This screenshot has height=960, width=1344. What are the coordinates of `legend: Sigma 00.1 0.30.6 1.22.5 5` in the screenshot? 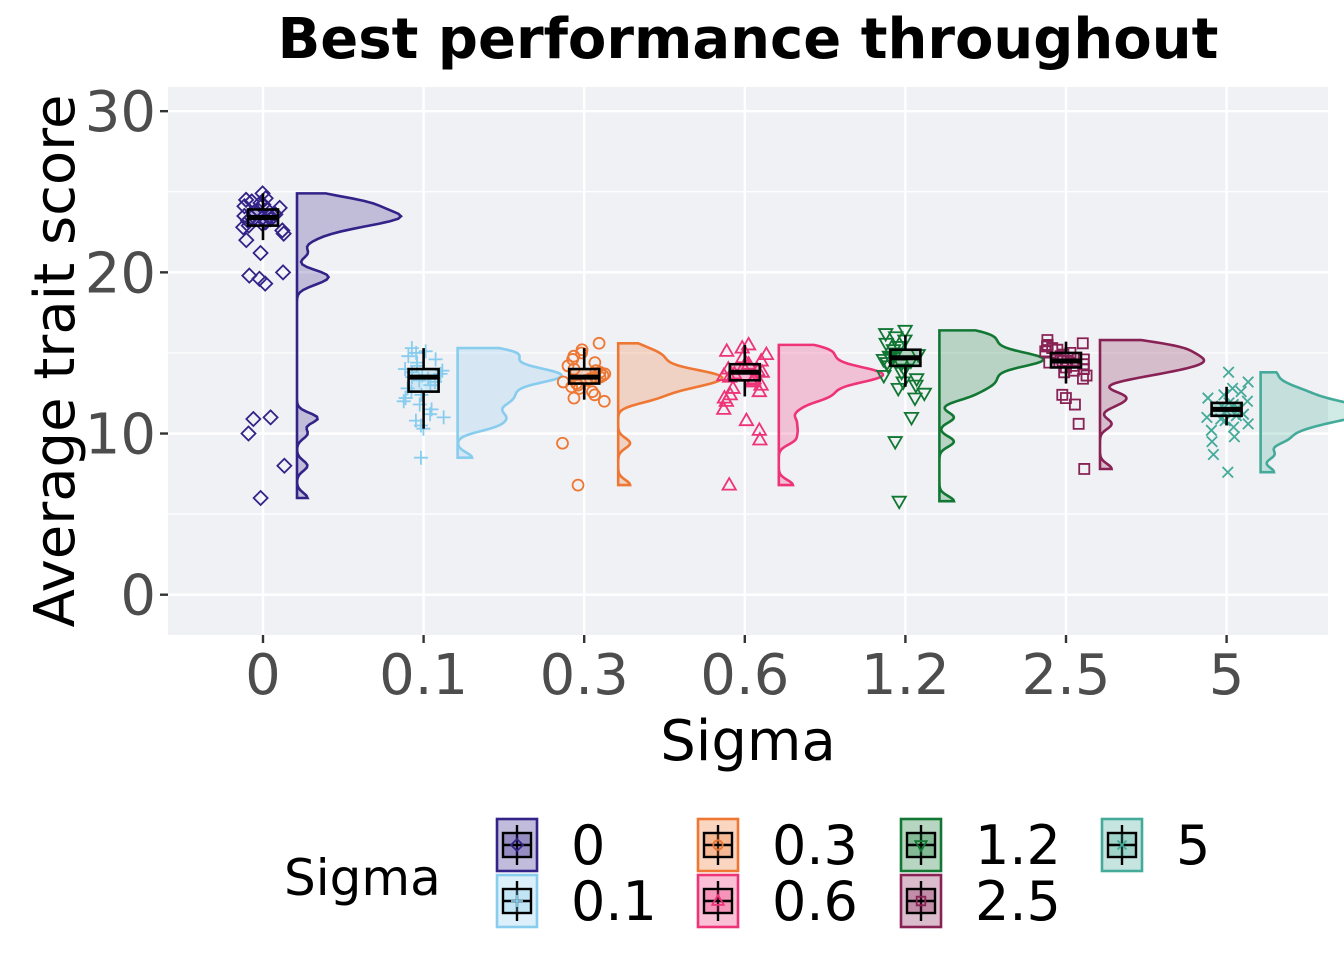 It's located at (747, 873).